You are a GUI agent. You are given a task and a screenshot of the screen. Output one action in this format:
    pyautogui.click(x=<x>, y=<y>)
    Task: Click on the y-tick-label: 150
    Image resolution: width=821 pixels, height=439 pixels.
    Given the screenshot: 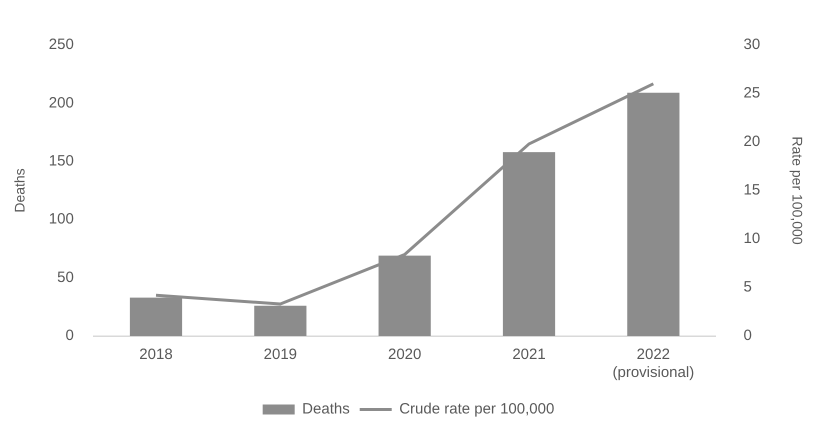 What is the action you would take?
    pyautogui.click(x=61, y=161)
    